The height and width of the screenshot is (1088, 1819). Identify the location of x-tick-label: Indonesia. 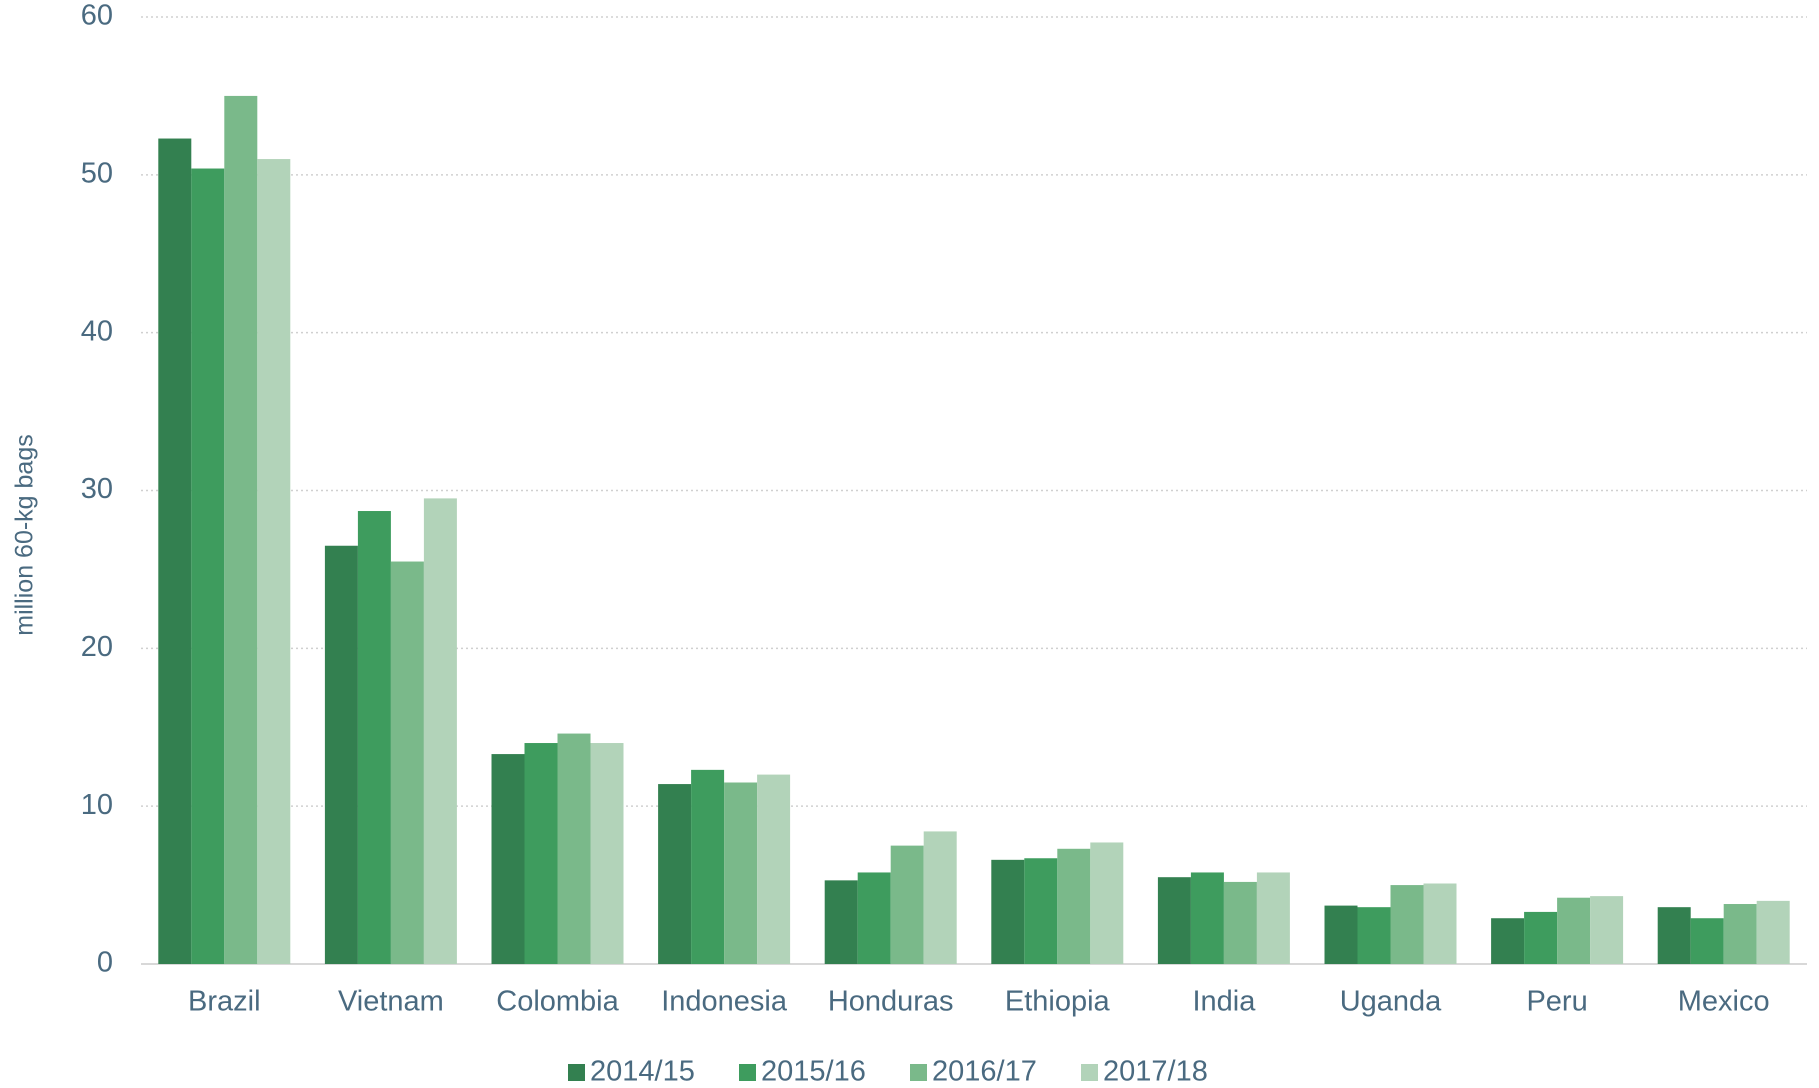
(724, 1002).